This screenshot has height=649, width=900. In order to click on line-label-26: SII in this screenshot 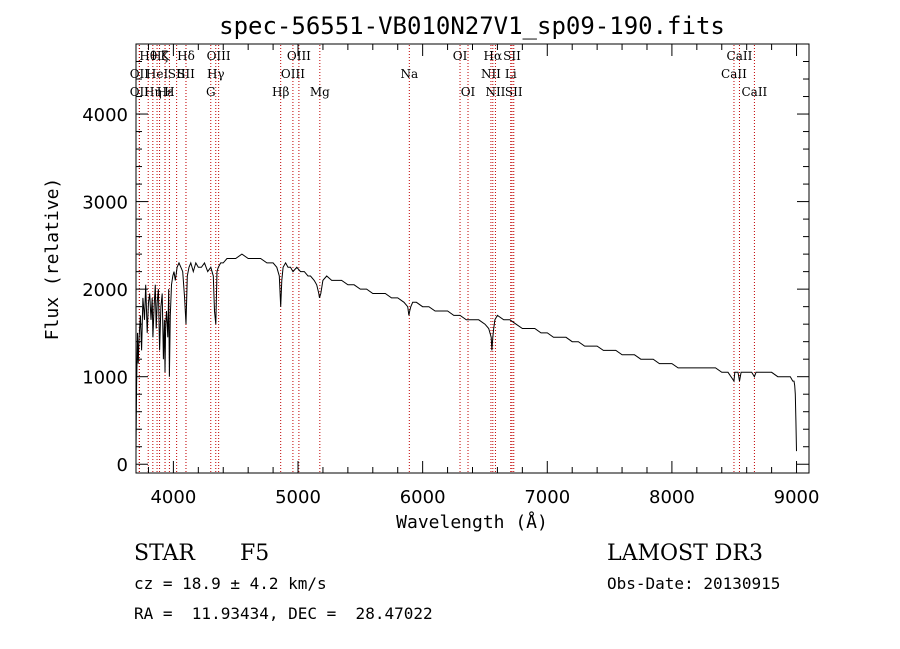, I will do `click(512, 56)`.